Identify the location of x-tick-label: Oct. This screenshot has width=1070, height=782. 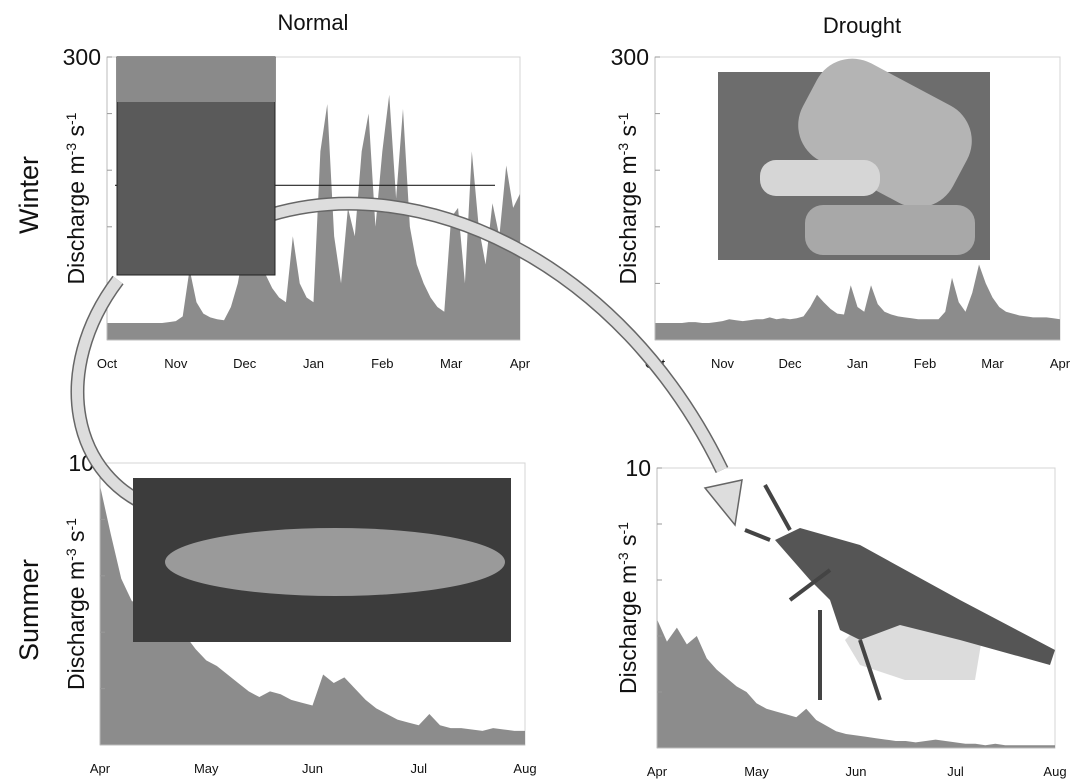
(107, 363).